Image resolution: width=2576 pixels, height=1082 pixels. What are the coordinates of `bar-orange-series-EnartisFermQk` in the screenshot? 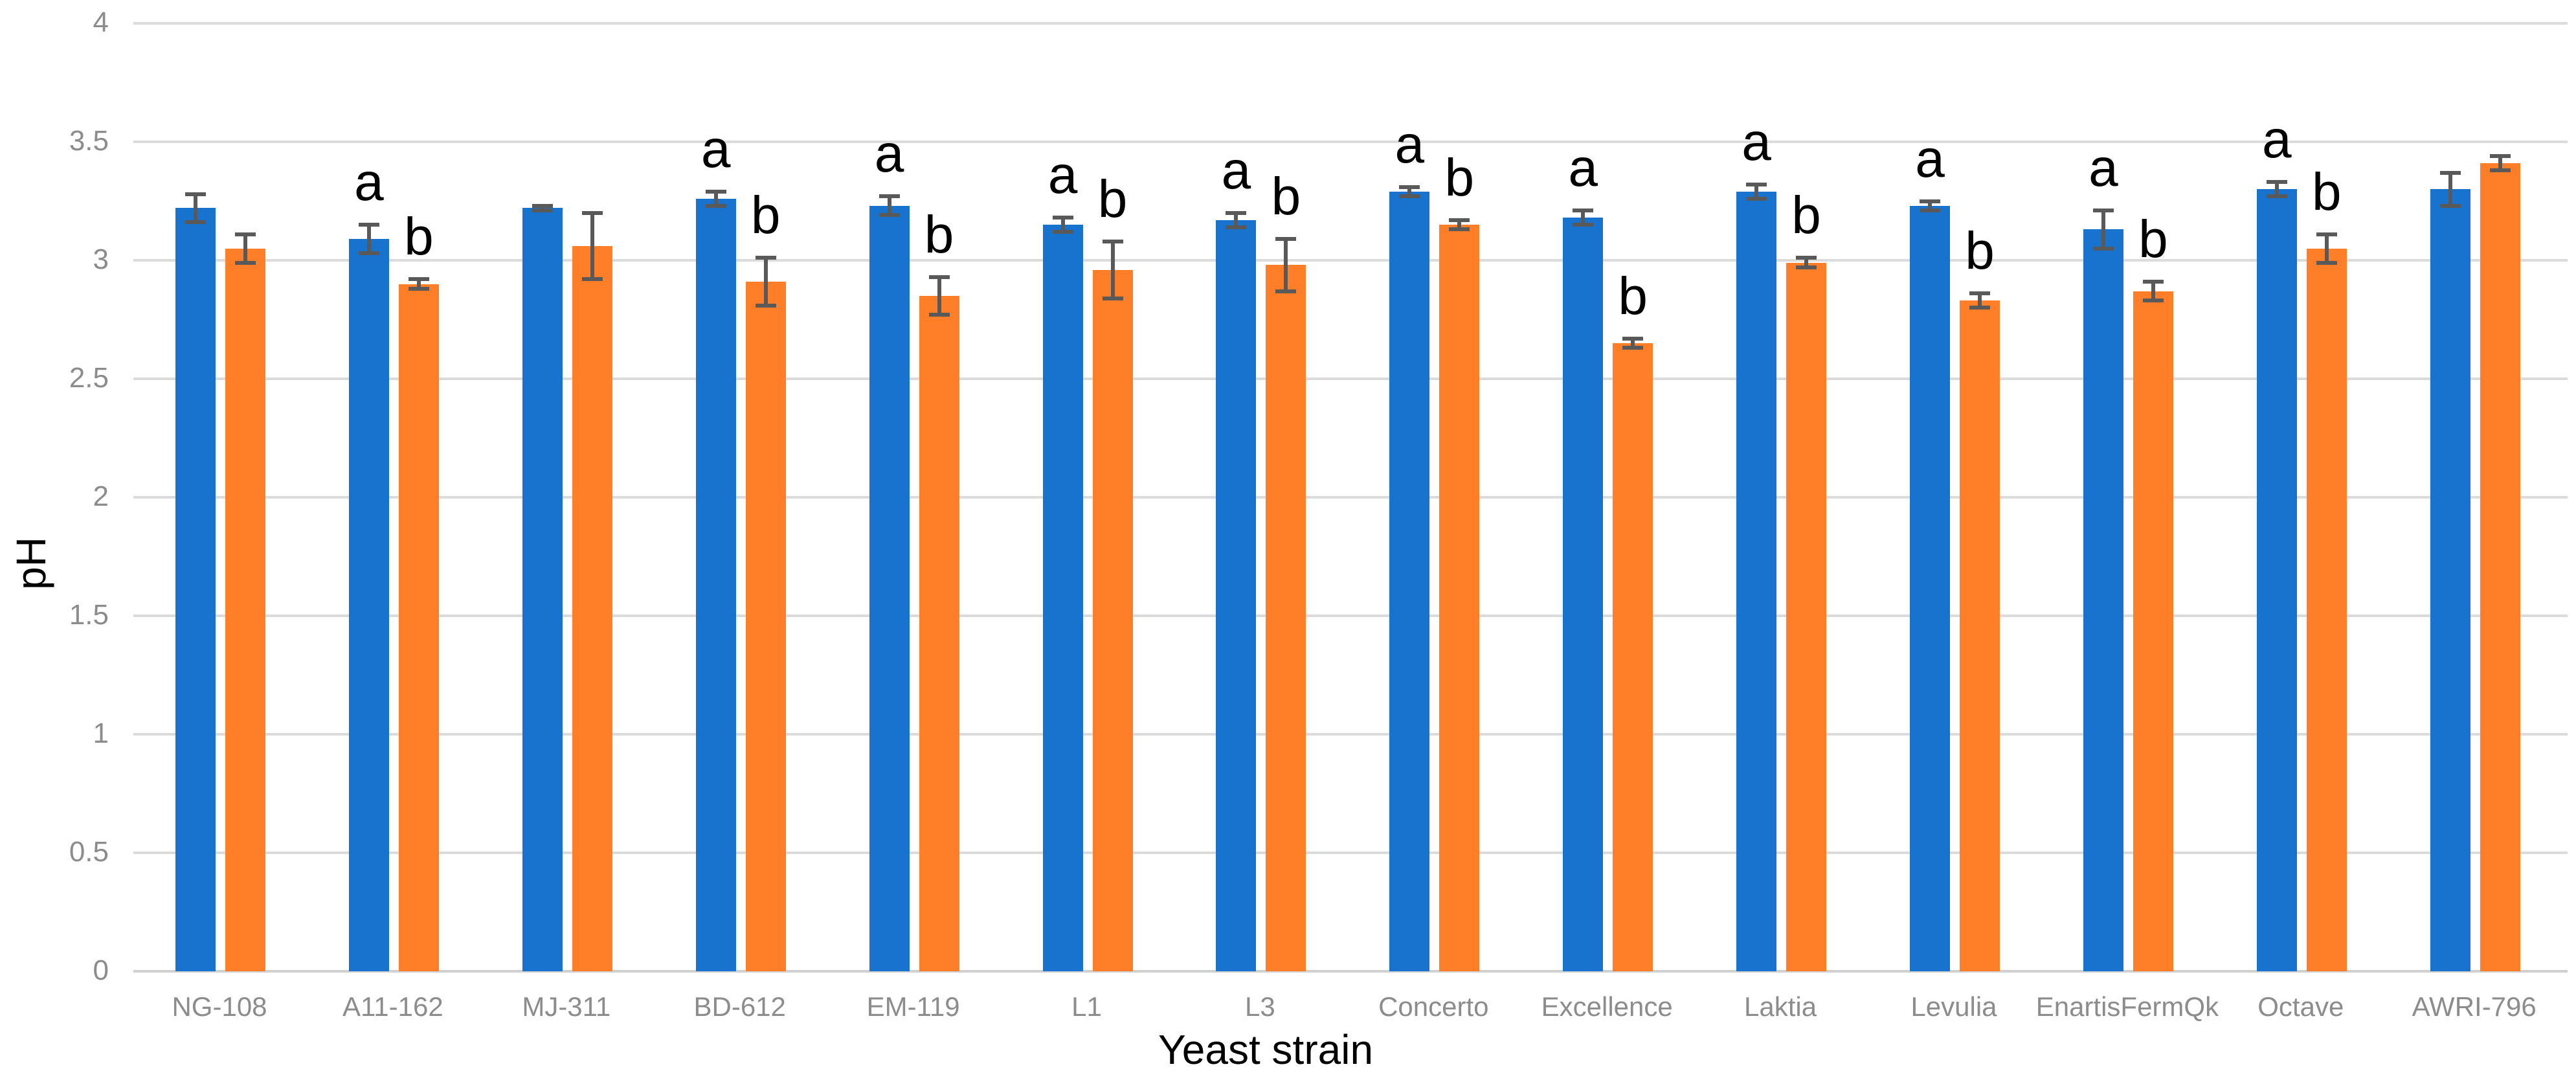 It's located at (2153, 631).